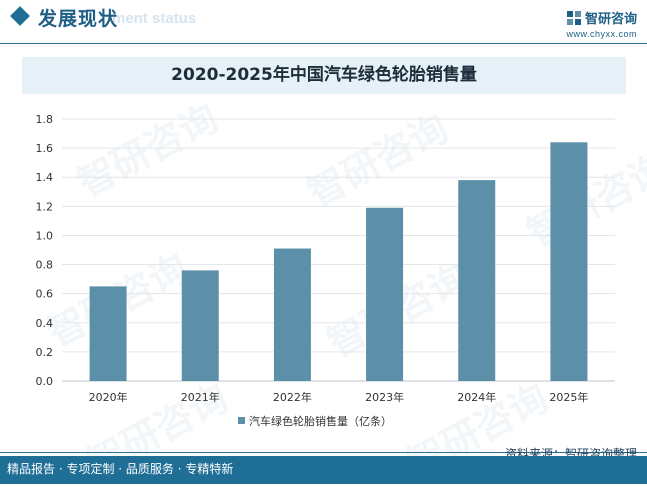 This screenshot has height=487, width=647. What do you see at coordinates (569, 261) in the screenshot?
I see `bar-2025年` at bounding box center [569, 261].